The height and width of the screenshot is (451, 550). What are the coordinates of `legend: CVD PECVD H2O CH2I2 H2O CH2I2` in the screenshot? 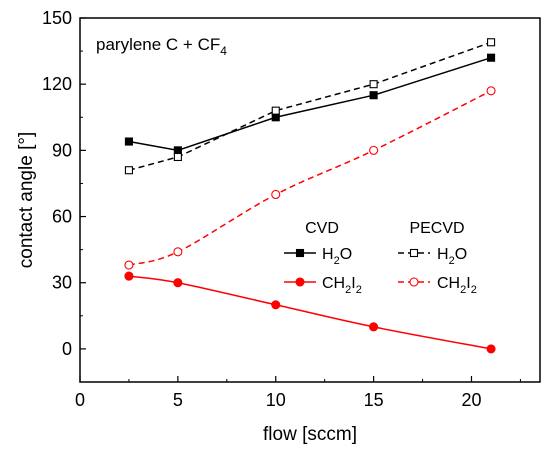 It's located at (380, 258).